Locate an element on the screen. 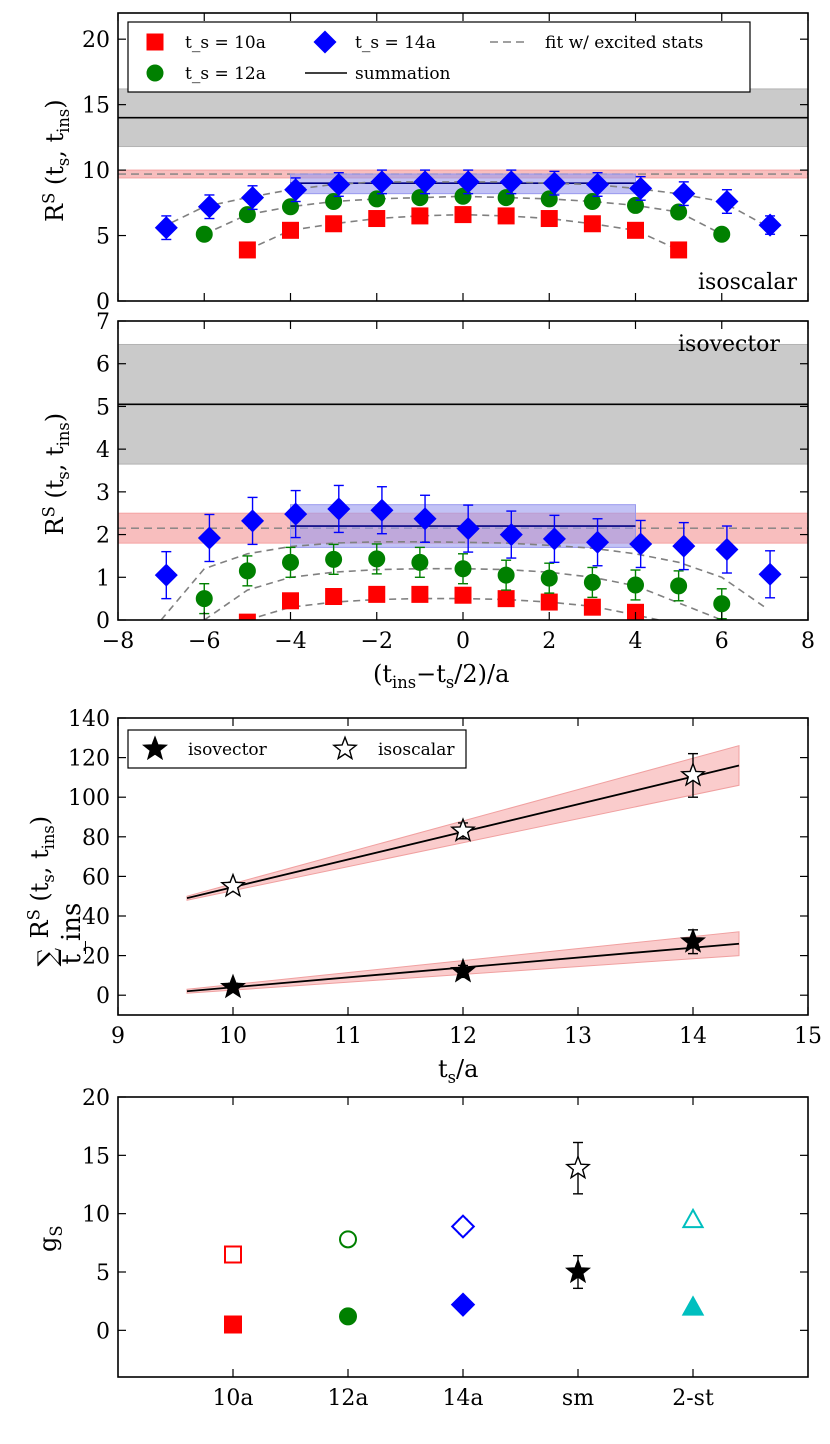 This screenshot has height=1444, width=830. y-tick-label: 5 is located at coordinates (103, 1273).